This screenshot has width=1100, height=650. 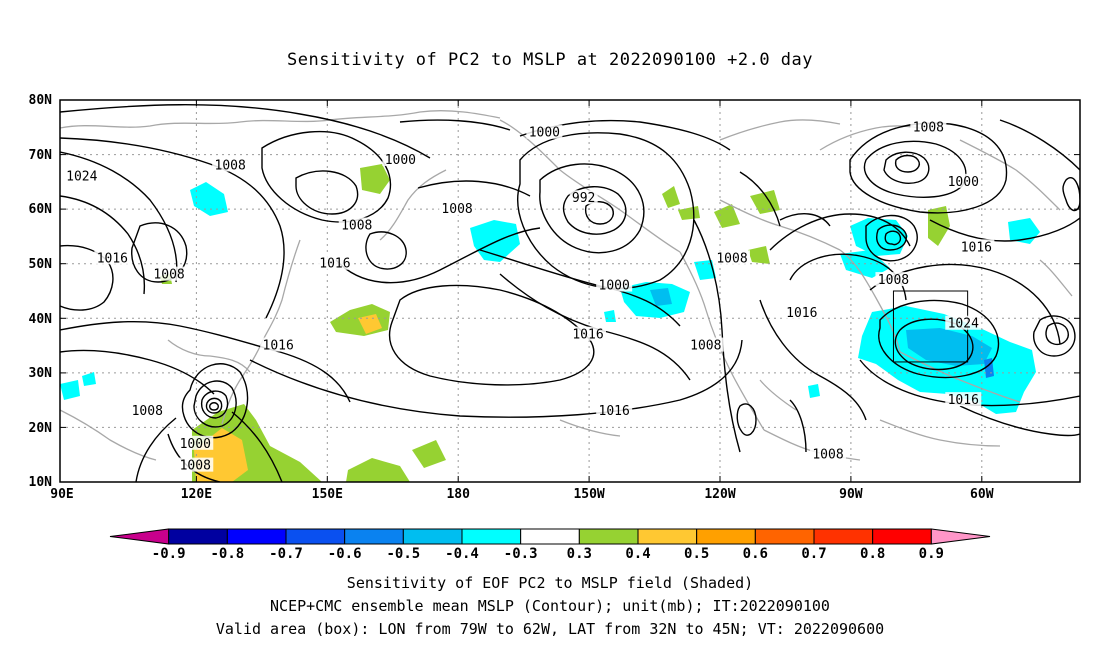 I want to click on colorbar-label: -0.5, so click(x=403, y=554).